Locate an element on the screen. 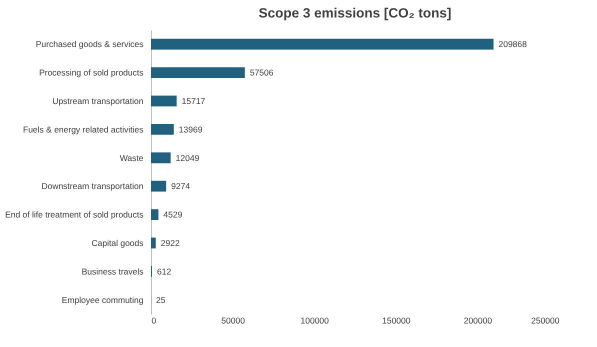 The height and width of the screenshot is (347, 597). data-label: 4529 is located at coordinates (173, 215).